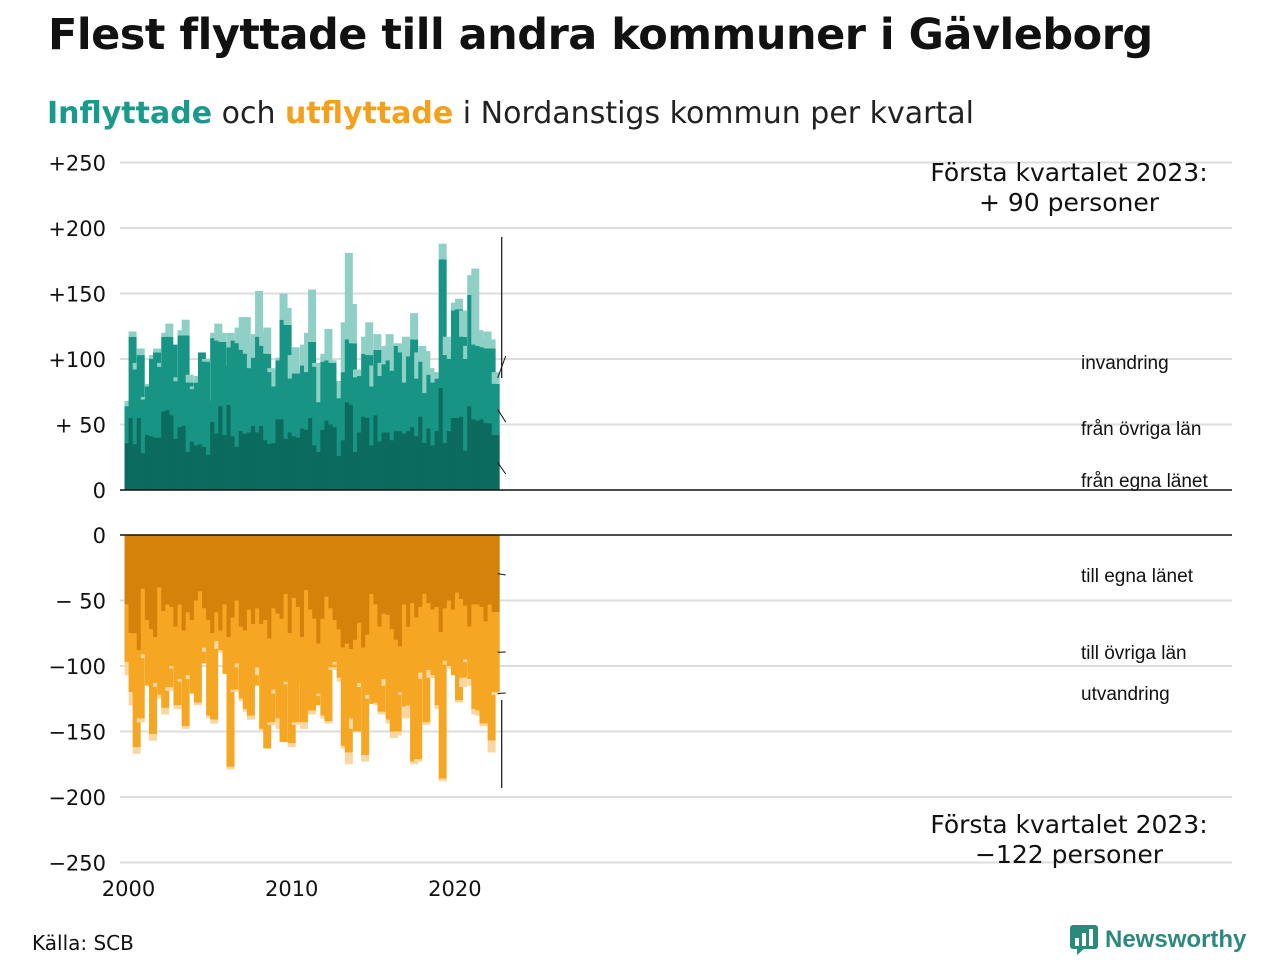  I want to click on brand-name: Newsworthy, so click(1176, 939).